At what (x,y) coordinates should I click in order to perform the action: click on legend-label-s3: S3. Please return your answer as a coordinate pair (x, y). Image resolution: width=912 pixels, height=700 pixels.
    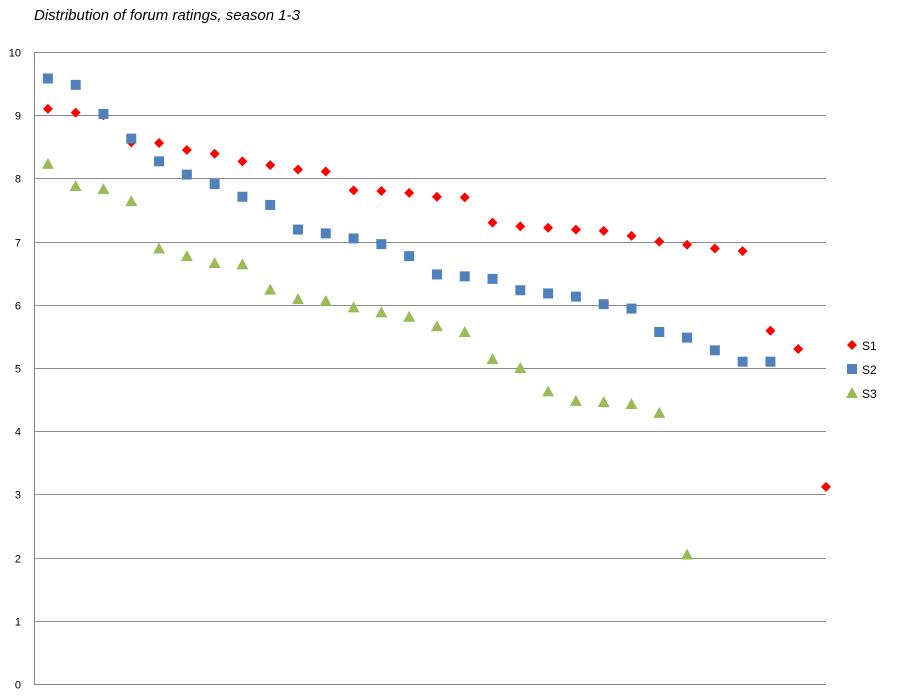
    Looking at the image, I should click on (869, 394).